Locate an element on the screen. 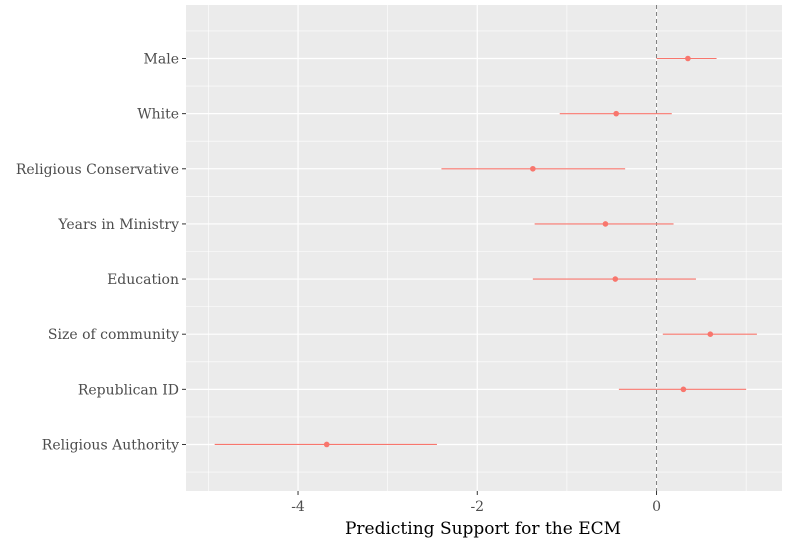 Image resolution: width=788 pixels, height=544 pixels. y-axis-ticks is located at coordinates (184, 251).